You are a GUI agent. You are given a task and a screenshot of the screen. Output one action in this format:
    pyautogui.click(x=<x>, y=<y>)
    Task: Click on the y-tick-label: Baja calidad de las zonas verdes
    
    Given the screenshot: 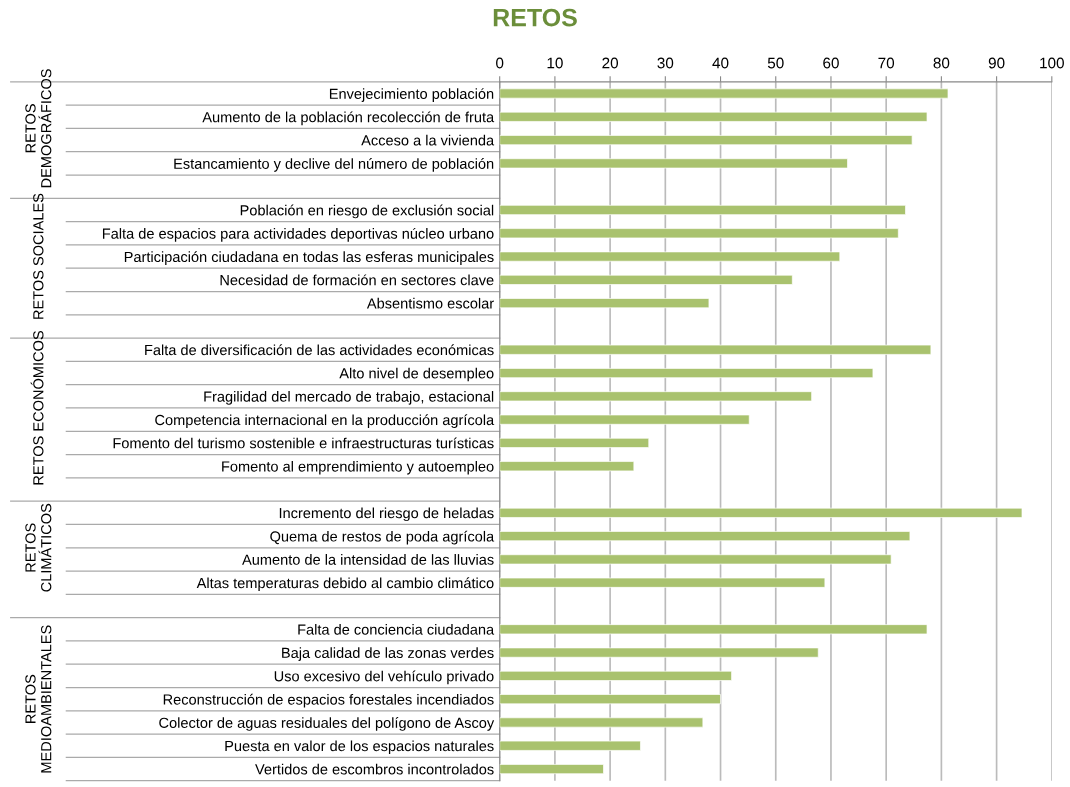 What is the action you would take?
    pyautogui.click(x=388, y=654)
    